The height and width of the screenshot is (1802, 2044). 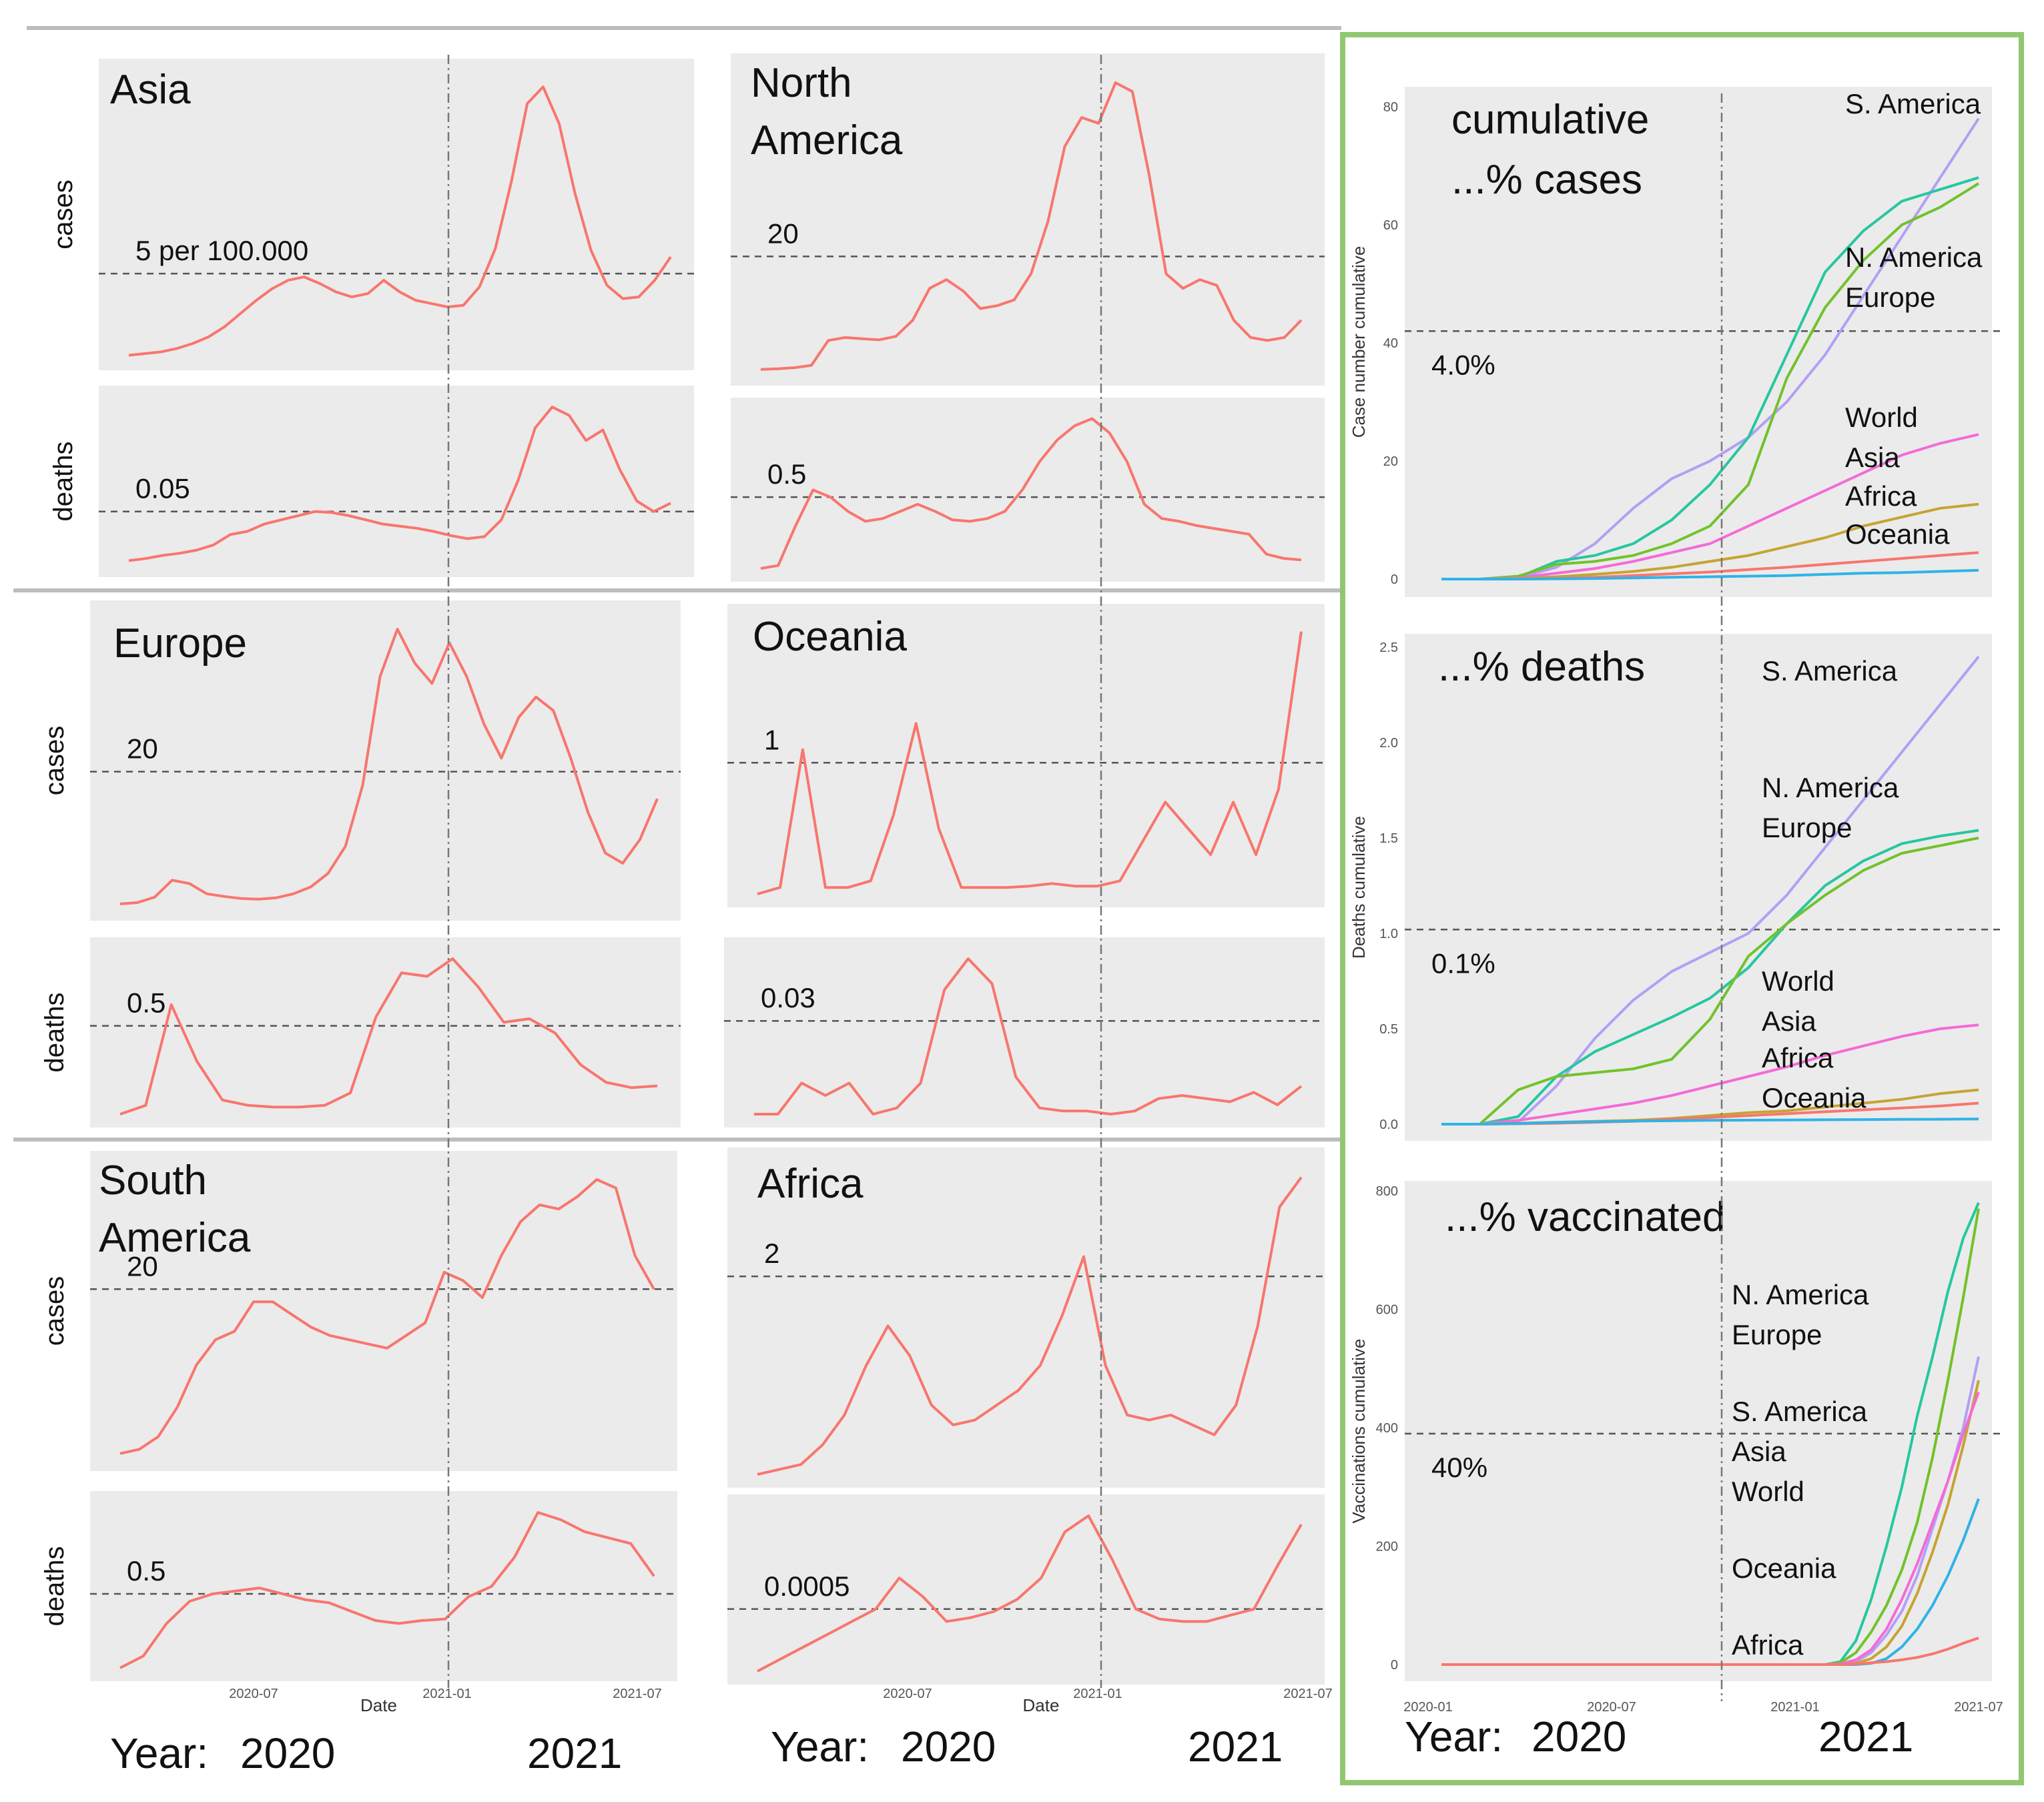 What do you see at coordinates (1777, 1334) in the screenshot?
I see `right-panel-3-legend-label: Europe` at bounding box center [1777, 1334].